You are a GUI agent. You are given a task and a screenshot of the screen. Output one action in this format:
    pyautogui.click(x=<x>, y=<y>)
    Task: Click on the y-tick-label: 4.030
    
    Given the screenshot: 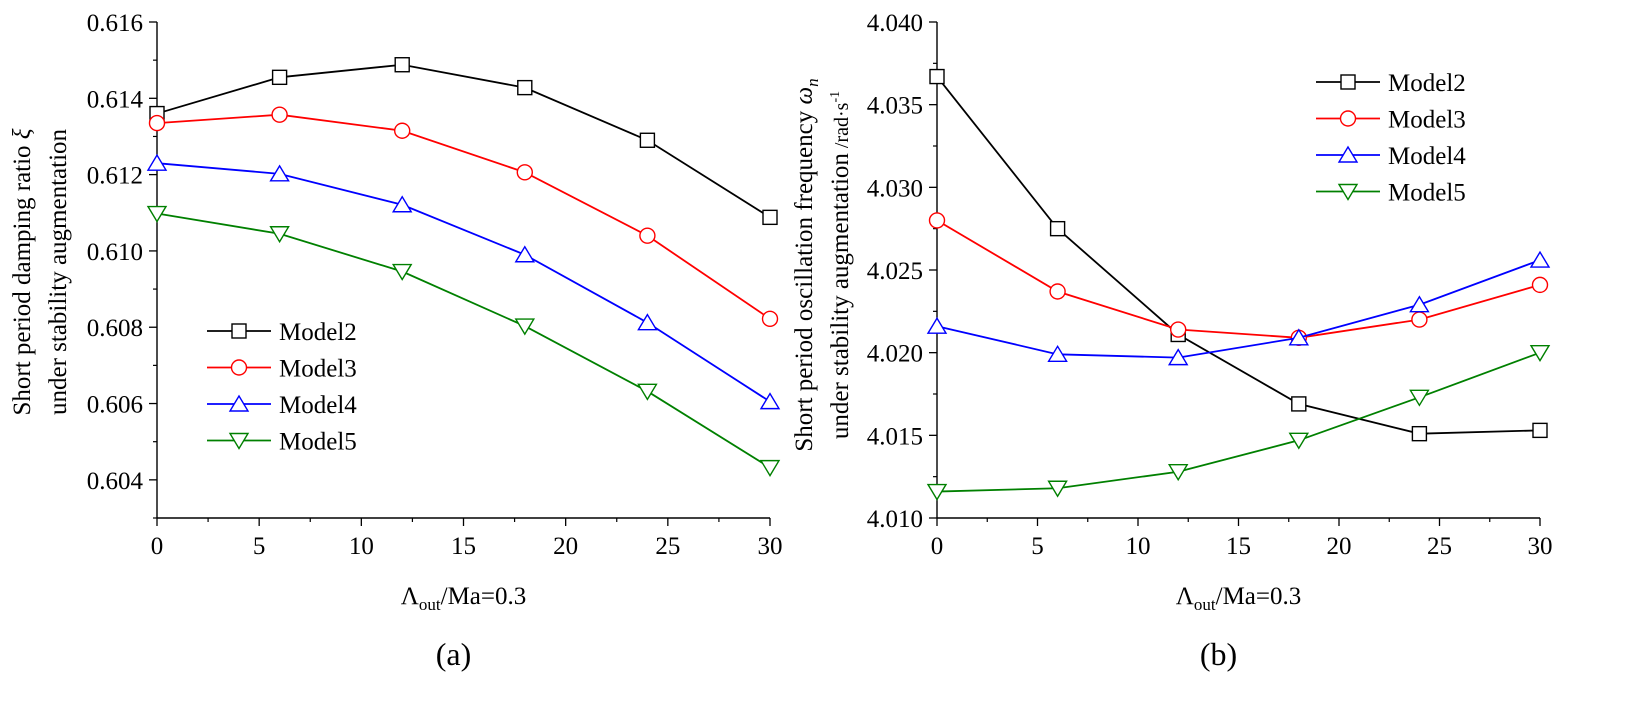 What is the action you would take?
    pyautogui.click(x=895, y=188)
    